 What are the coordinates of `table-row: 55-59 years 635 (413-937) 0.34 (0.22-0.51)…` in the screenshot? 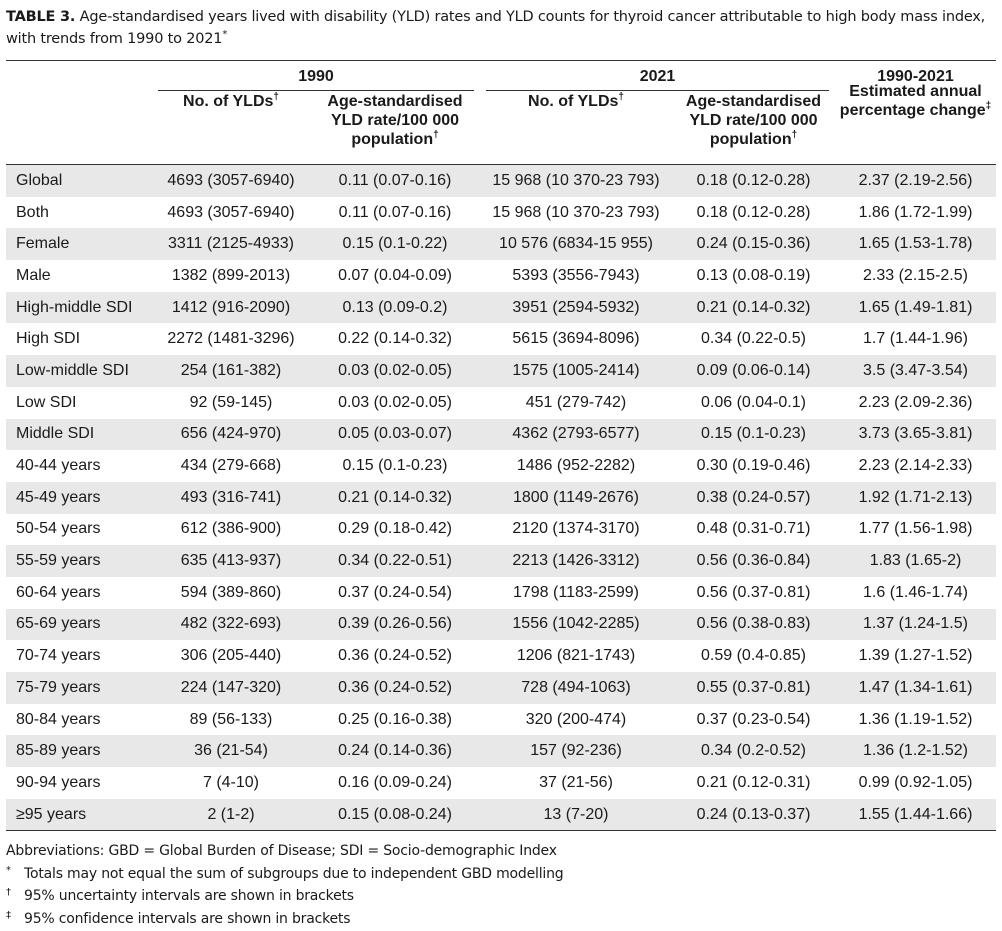 It's located at (501, 561).